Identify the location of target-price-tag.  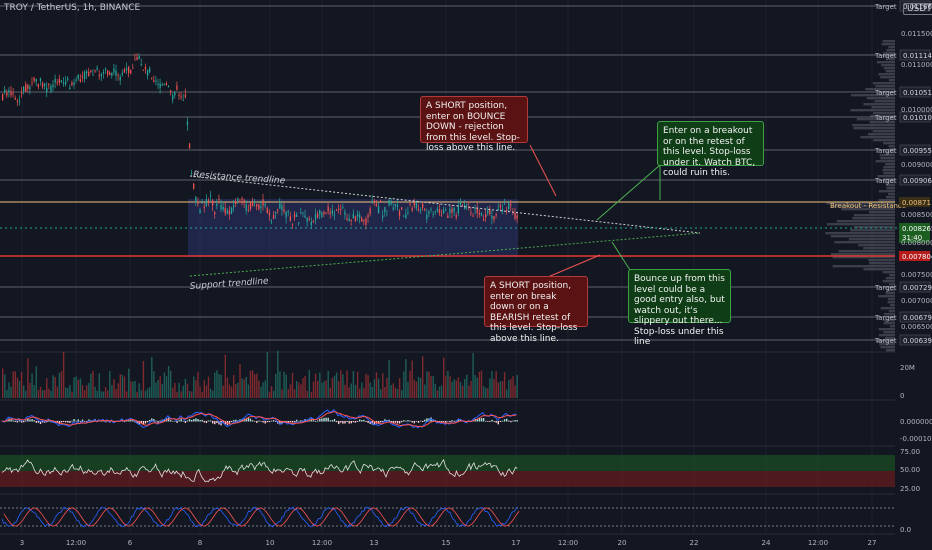
(915, 150).